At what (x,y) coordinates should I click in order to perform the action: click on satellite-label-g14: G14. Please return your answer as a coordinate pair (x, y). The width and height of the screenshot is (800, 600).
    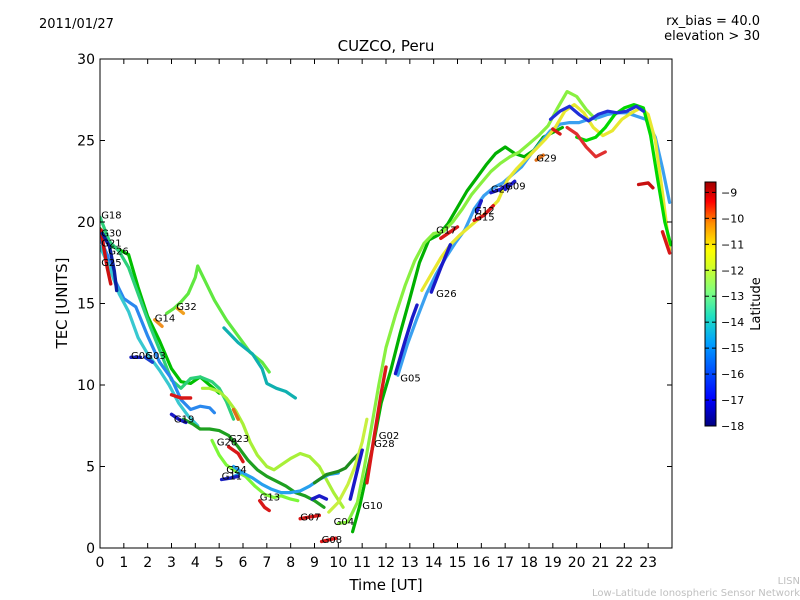
    Looking at the image, I should click on (165, 318).